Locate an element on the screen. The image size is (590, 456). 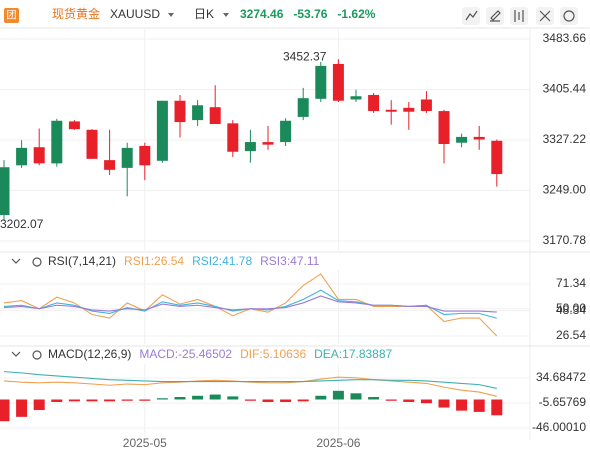
y-tick-label: 3170.78 is located at coordinates (565, 240).